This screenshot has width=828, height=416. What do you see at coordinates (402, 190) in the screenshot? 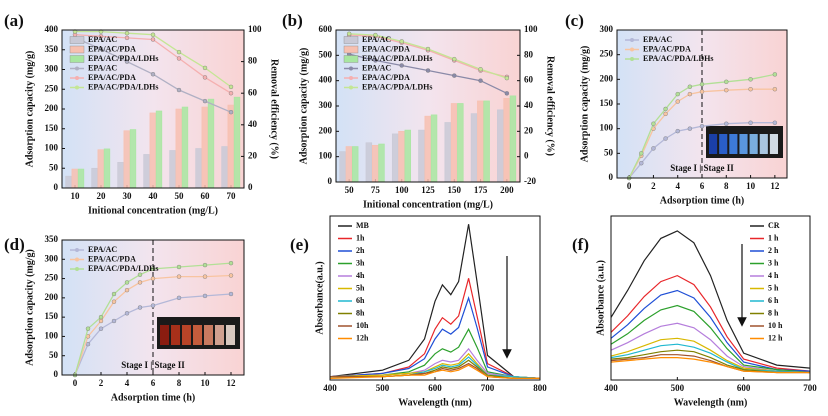
I see `x-tick-label: 100` at bounding box center [402, 190].